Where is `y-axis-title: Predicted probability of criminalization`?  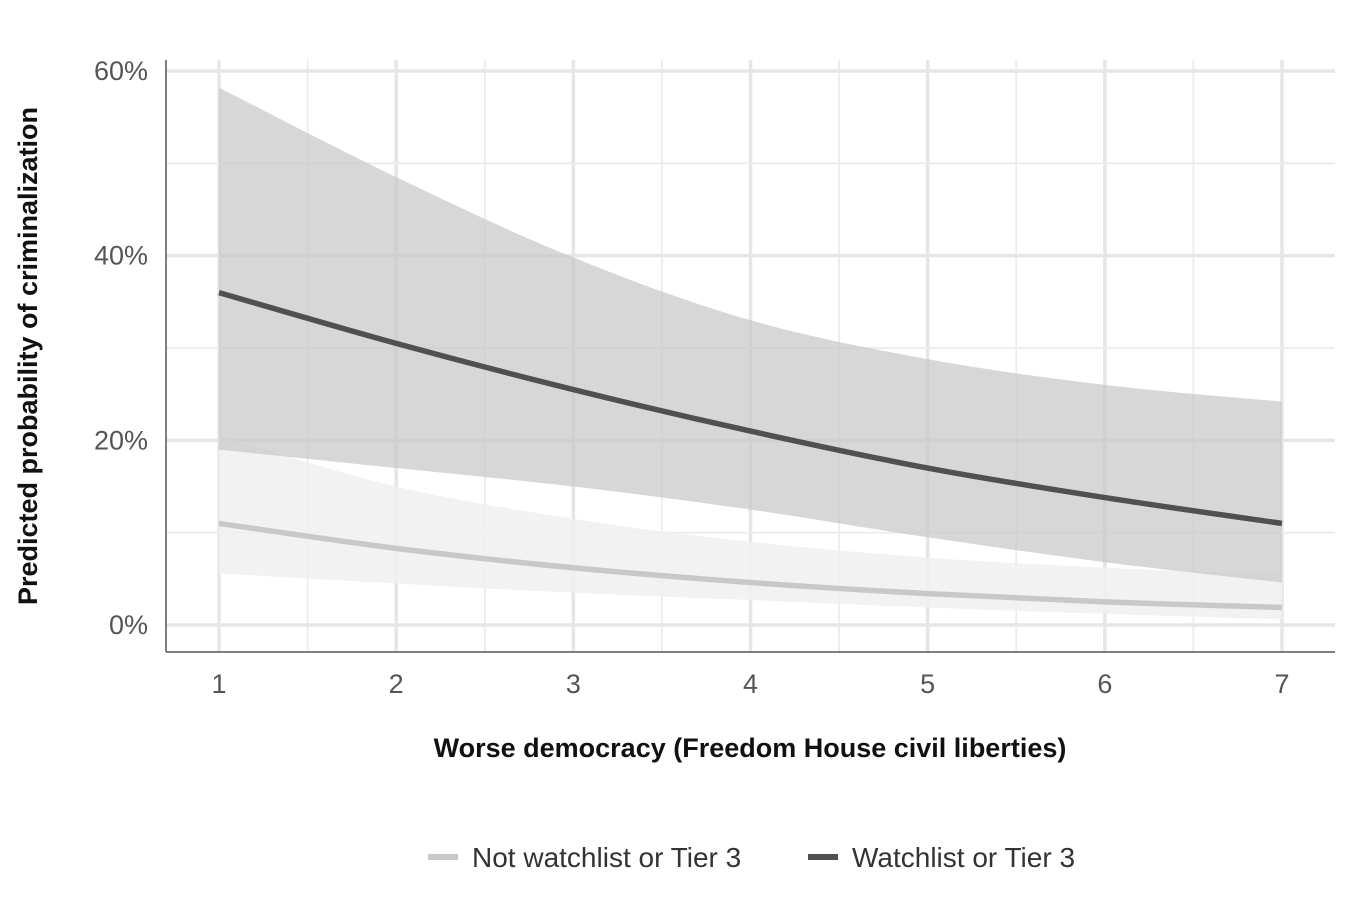
y-axis-title: Predicted probability of criminalization is located at coordinates (28, 356).